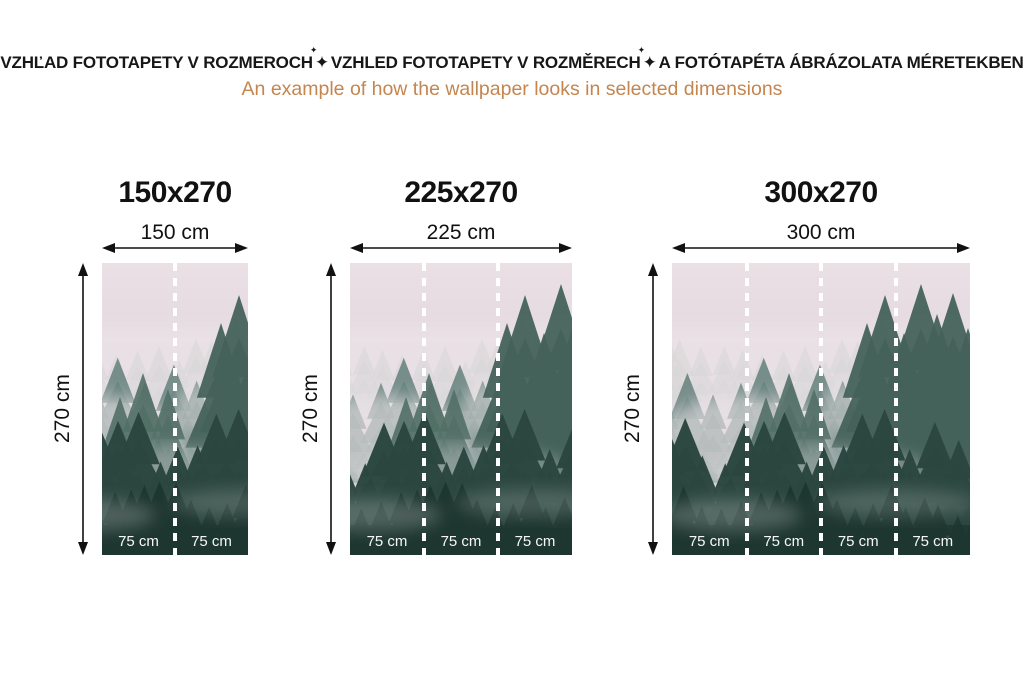  I want to click on header-title-part-cz: VZHLED FOTOTAPETY V ROZMĚRECH, so click(485, 62).